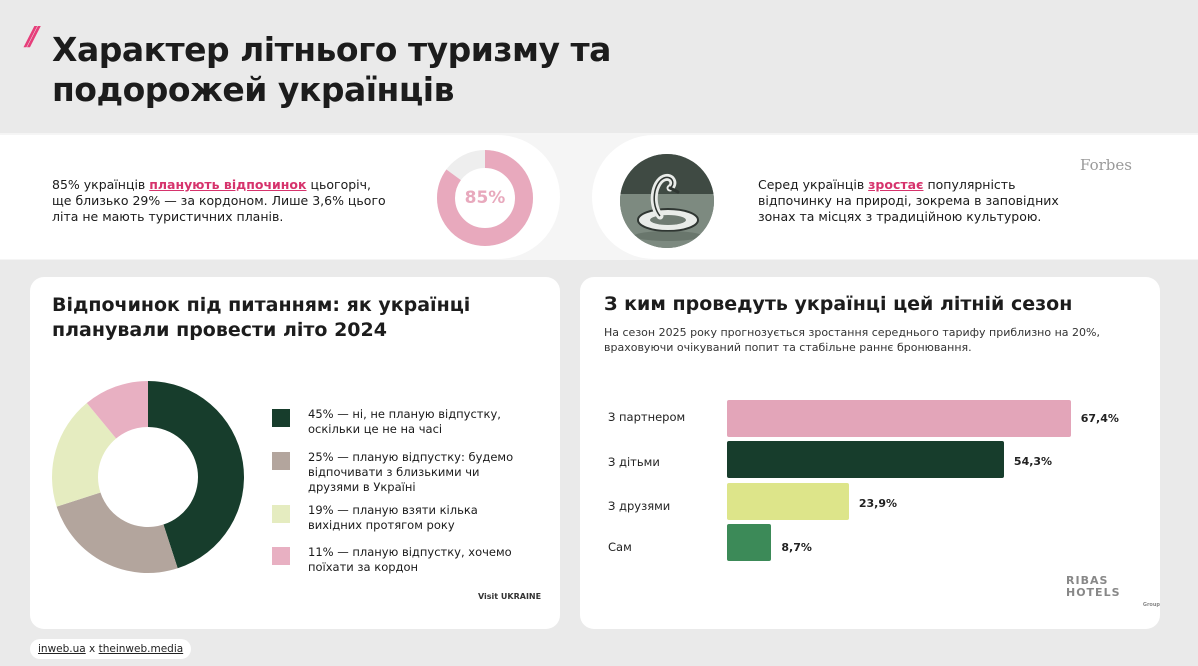 The width and height of the screenshot is (1198, 666). Describe the element at coordinates (101, 184) in the screenshot. I see `intro-text-before: 85% українців` at that location.